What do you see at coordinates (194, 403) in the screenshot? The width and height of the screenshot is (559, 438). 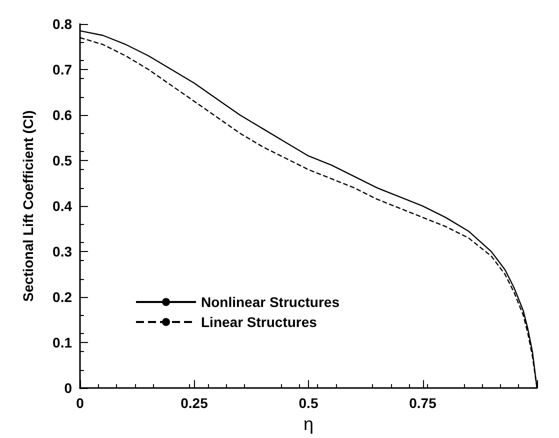 I see `x-tick-label: 0.25` at bounding box center [194, 403].